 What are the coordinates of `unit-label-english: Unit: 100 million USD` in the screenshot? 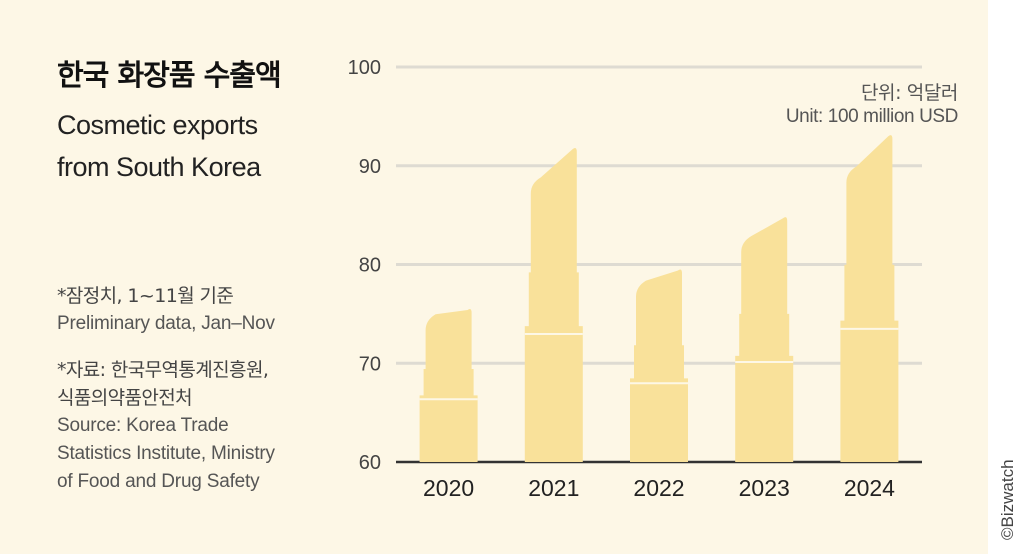 It's located at (872, 116).